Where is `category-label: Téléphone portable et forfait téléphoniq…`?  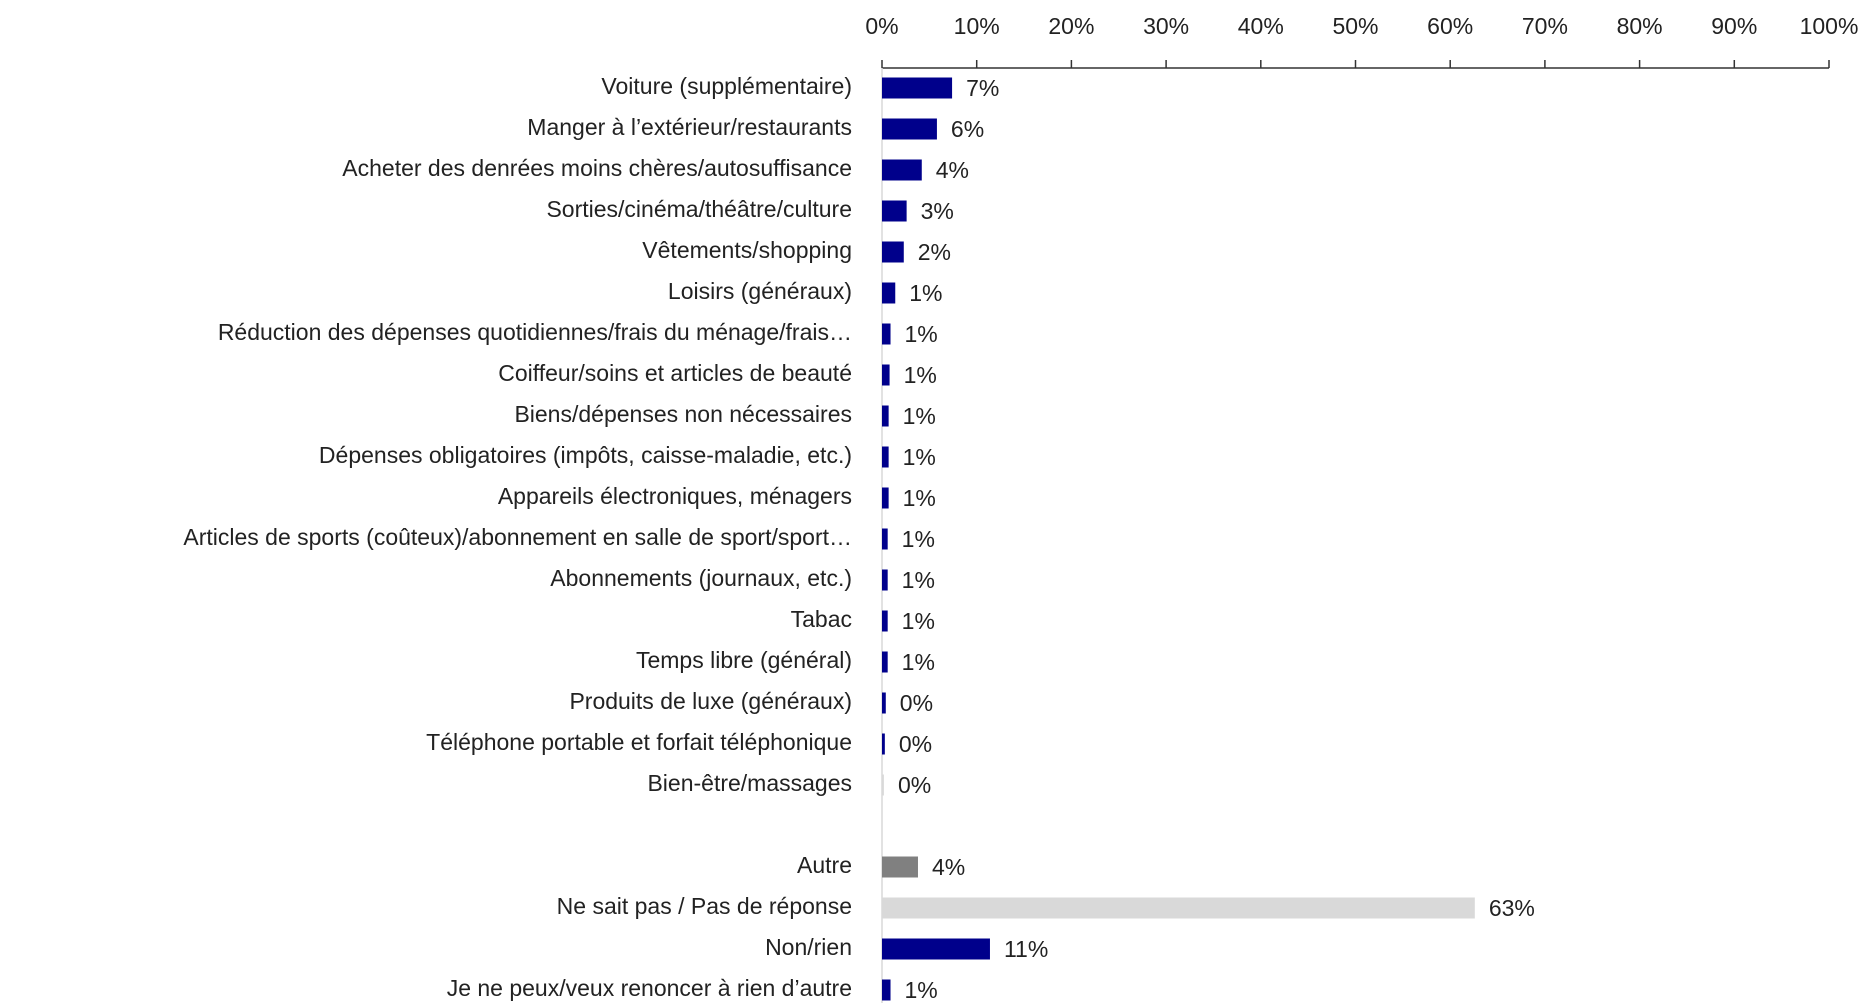
category-label: Téléphone portable et forfait téléphoniq… is located at coordinates (639, 742).